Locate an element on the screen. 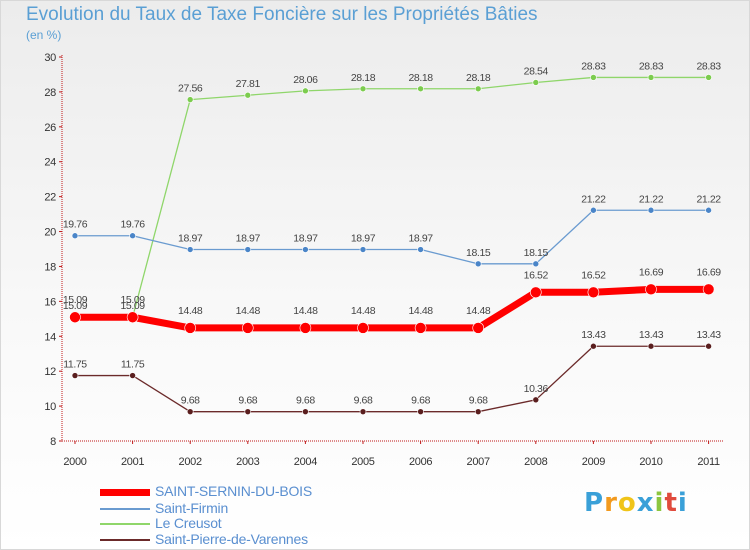 Image resolution: width=750 pixels, height=550 pixels. logo-letter: x is located at coordinates (645, 503).